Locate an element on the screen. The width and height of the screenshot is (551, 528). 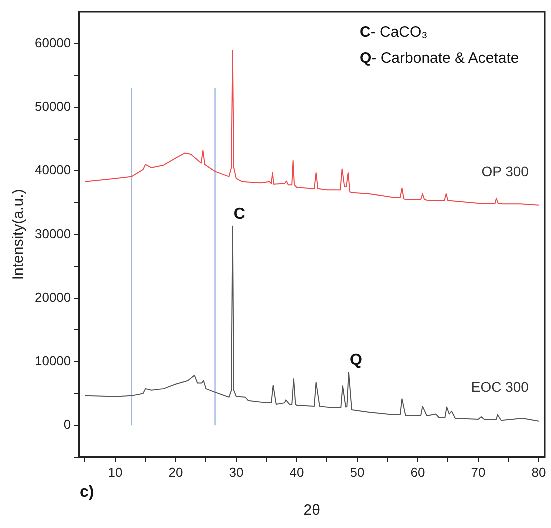
y-tick-label: 30000 is located at coordinates (53, 234).